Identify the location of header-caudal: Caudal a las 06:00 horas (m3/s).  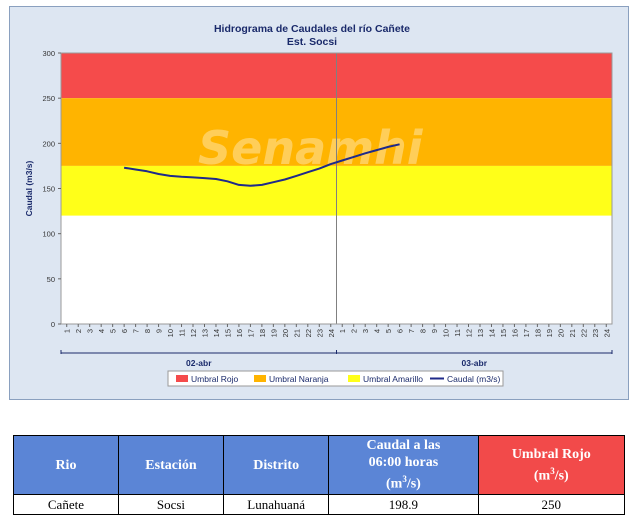
(403, 465).